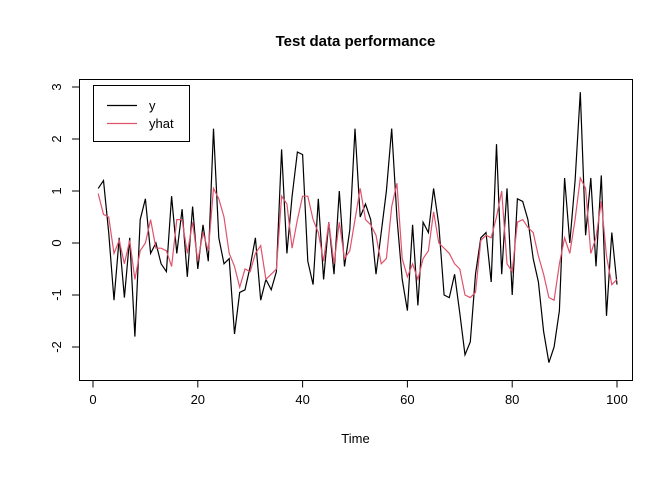 This screenshot has width=672, height=480. I want to click on x-tick-label: 60, so click(407, 399).